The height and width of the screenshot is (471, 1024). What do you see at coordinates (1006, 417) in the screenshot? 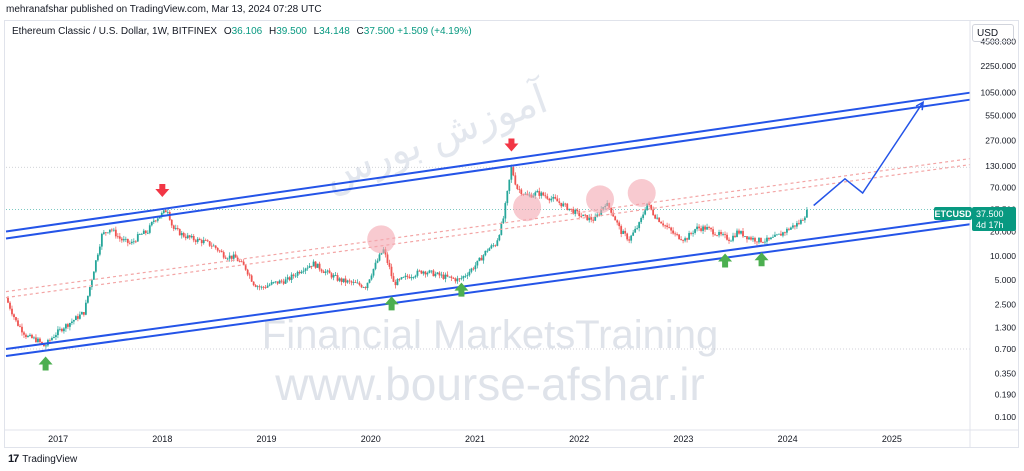
I see `y-tick-label: 0.100` at bounding box center [1006, 417].